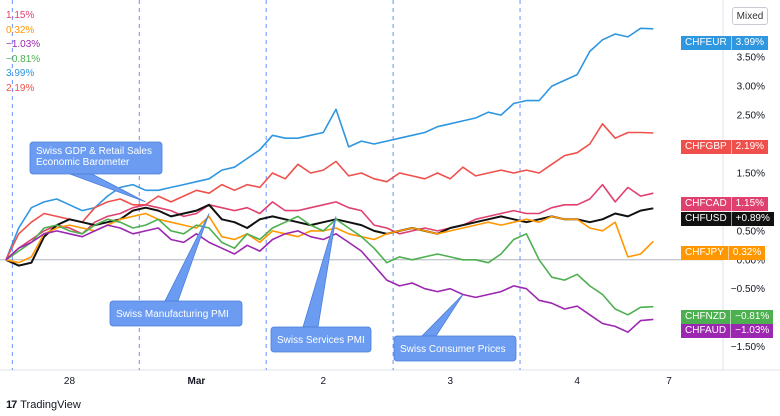  I want to click on badge-chfcad: CHFCAD 1.15%, so click(725, 204).